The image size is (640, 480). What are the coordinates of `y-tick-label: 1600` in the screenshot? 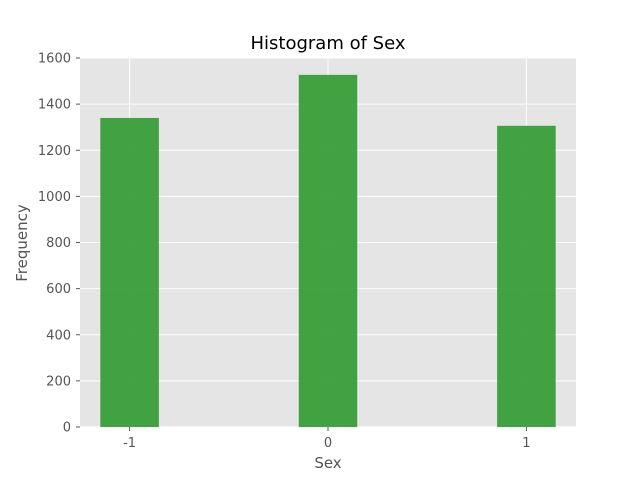 It's located at (54, 59).